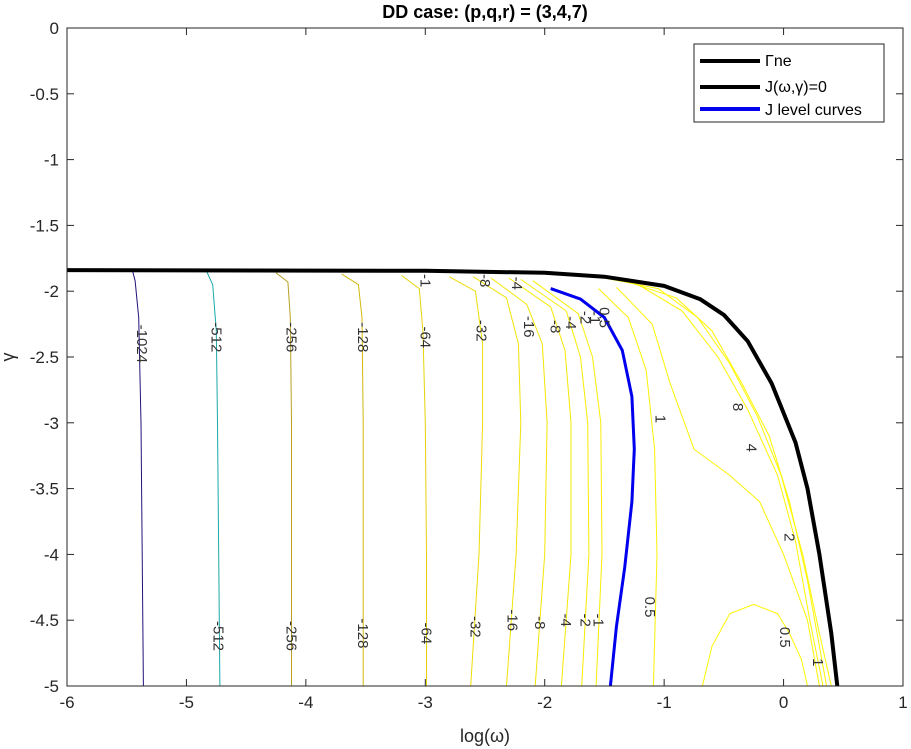  Describe the element at coordinates (783, 702) in the screenshot. I see `x-tick-label: 0` at that location.